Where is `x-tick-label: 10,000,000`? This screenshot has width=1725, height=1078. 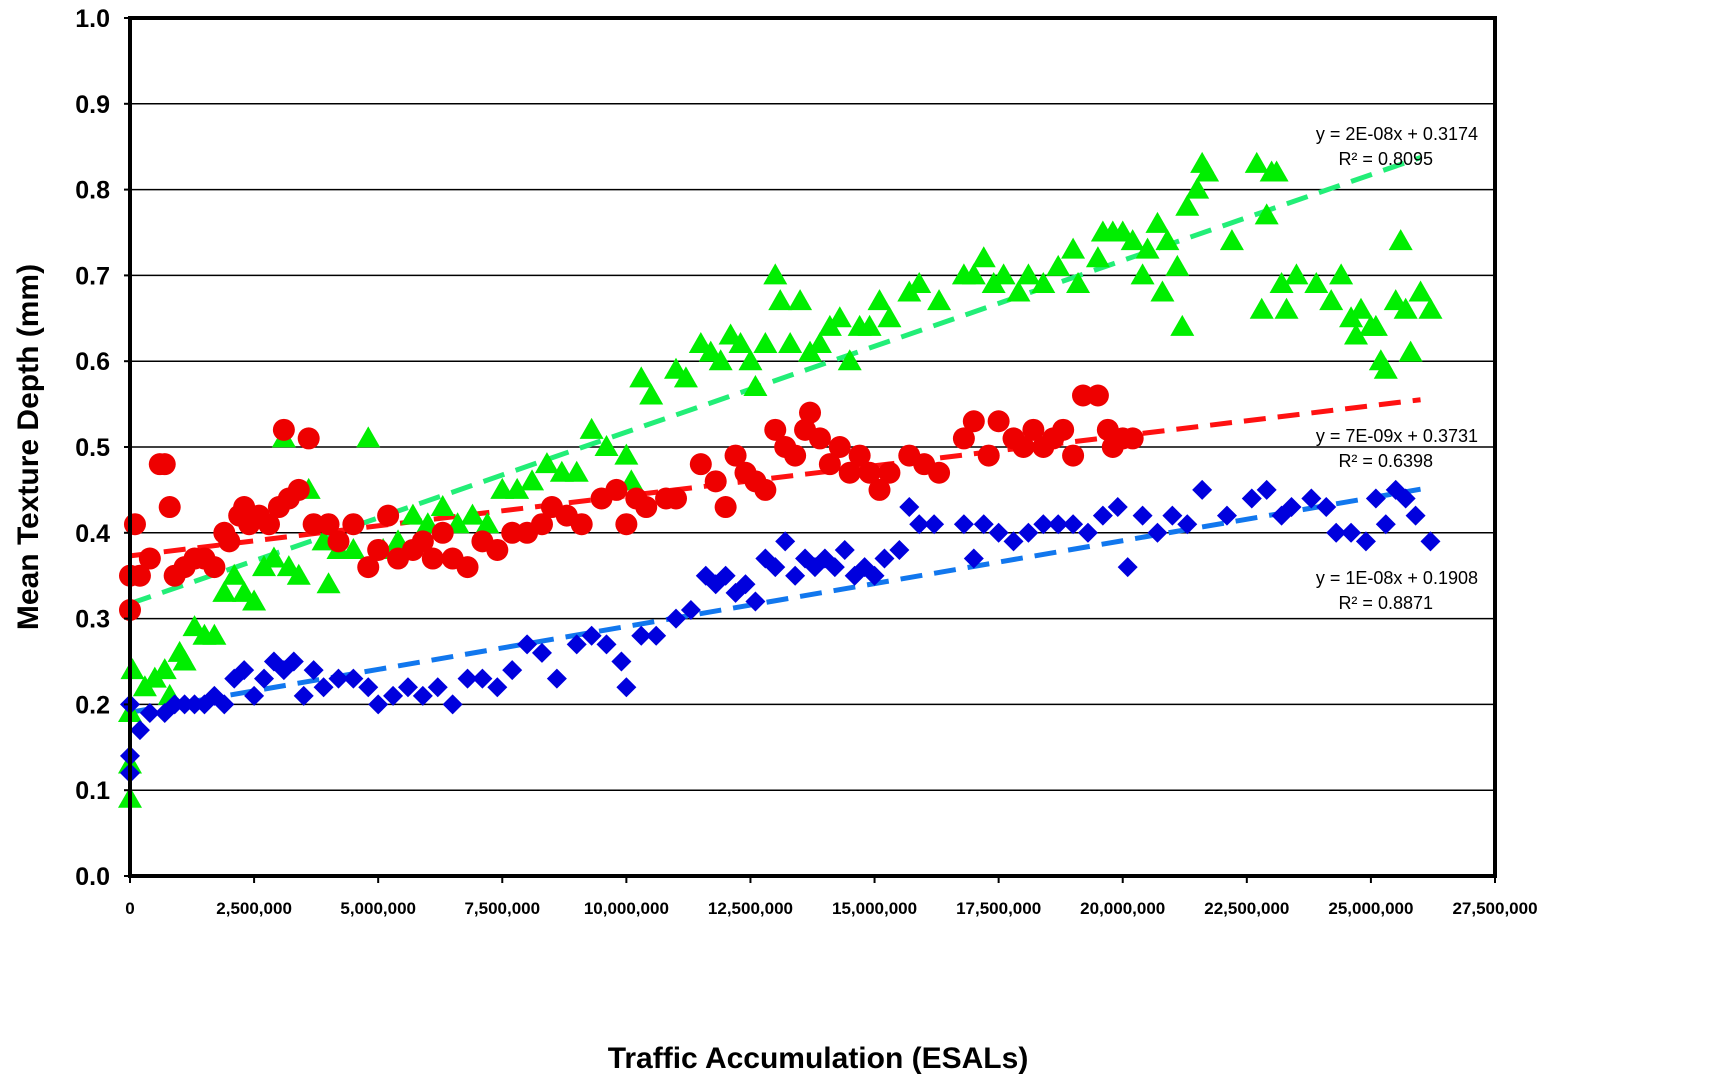
x-tick-label: 10,000,000 is located at coordinates (626, 908).